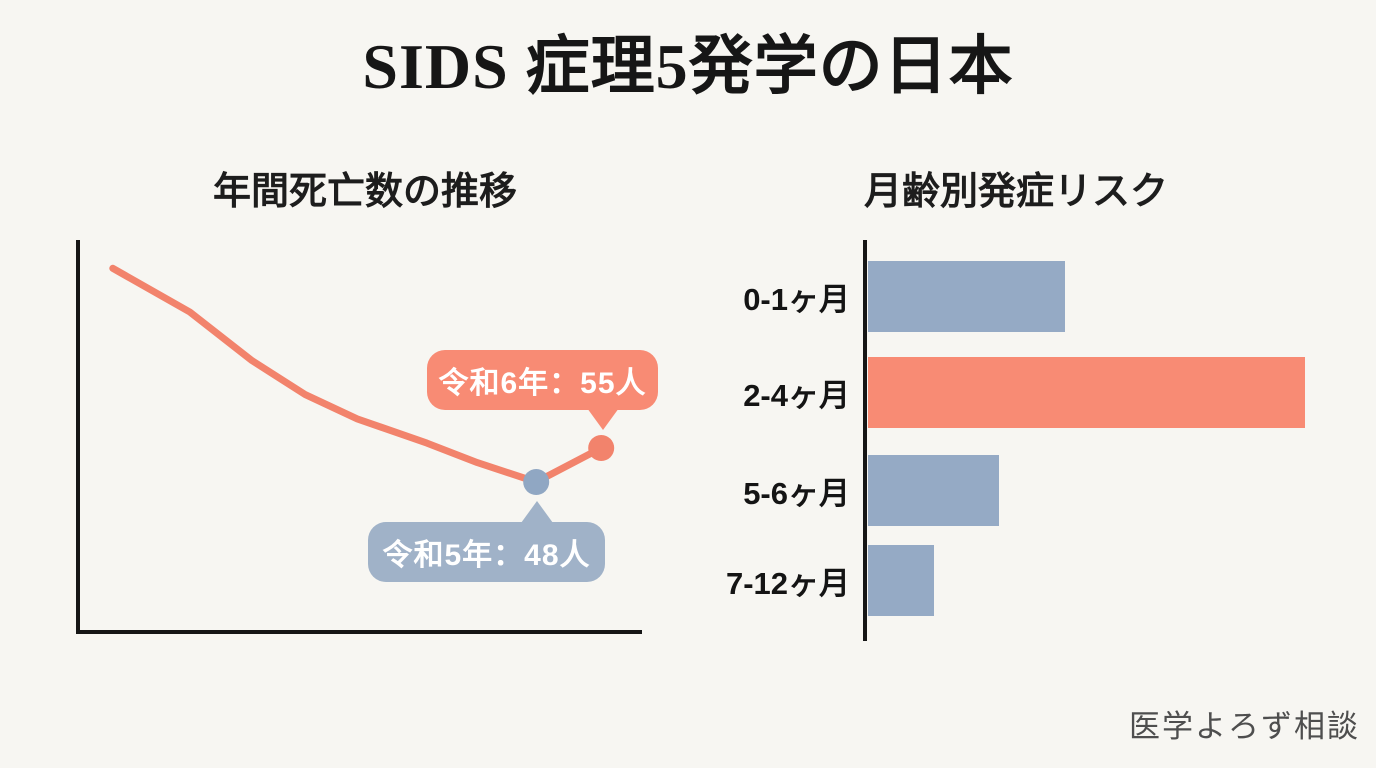 The width and height of the screenshot is (1376, 768). I want to click on bar-label-7-12ヶ月: 7-12ヶ月, so click(787, 583).